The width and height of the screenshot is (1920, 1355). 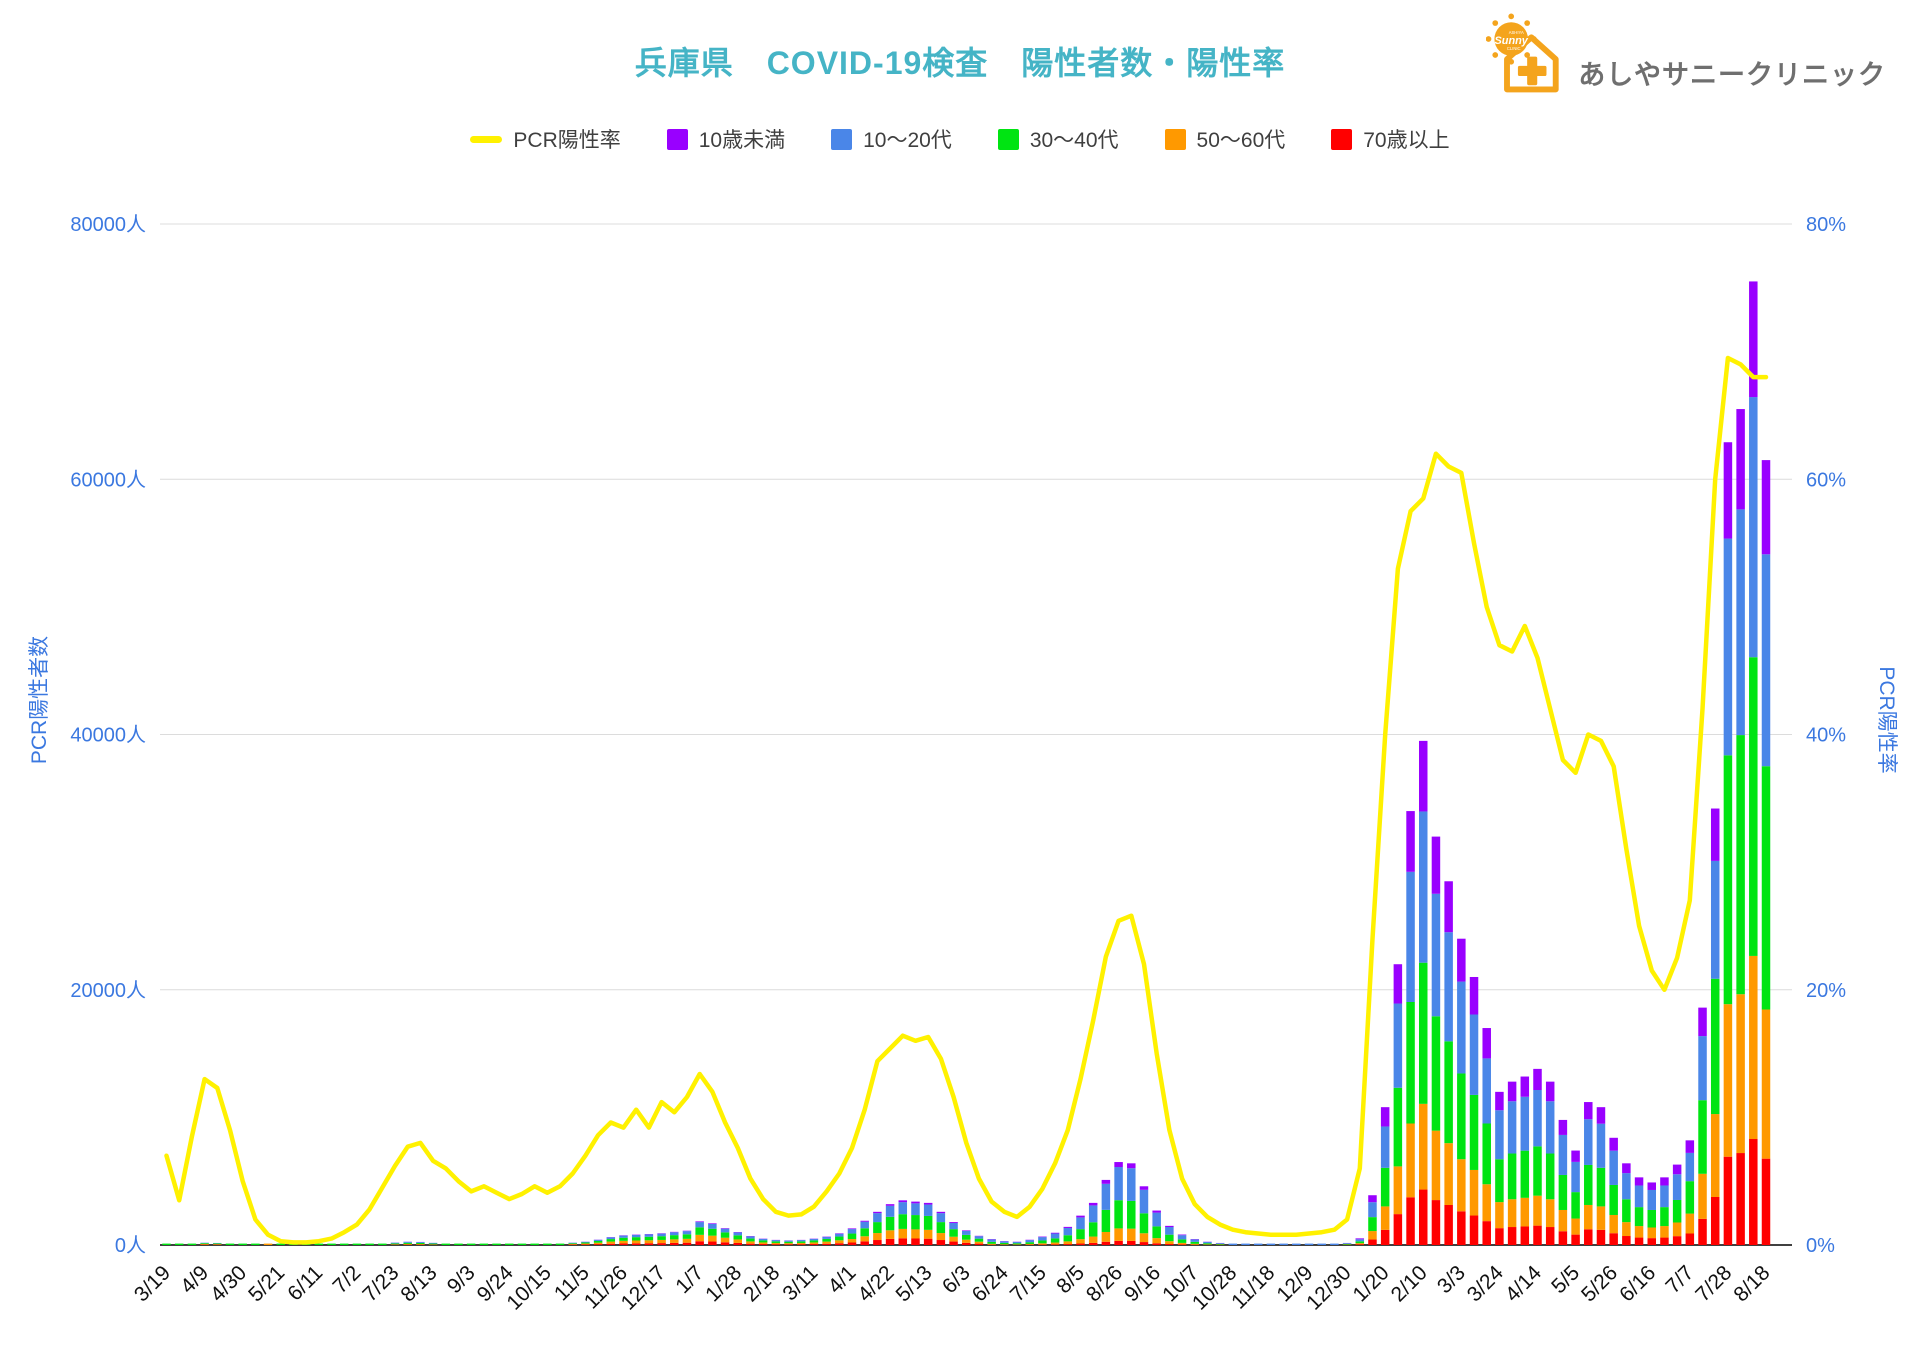 I want to click on x-axis-tick: 5/13, so click(x=914, y=1283).